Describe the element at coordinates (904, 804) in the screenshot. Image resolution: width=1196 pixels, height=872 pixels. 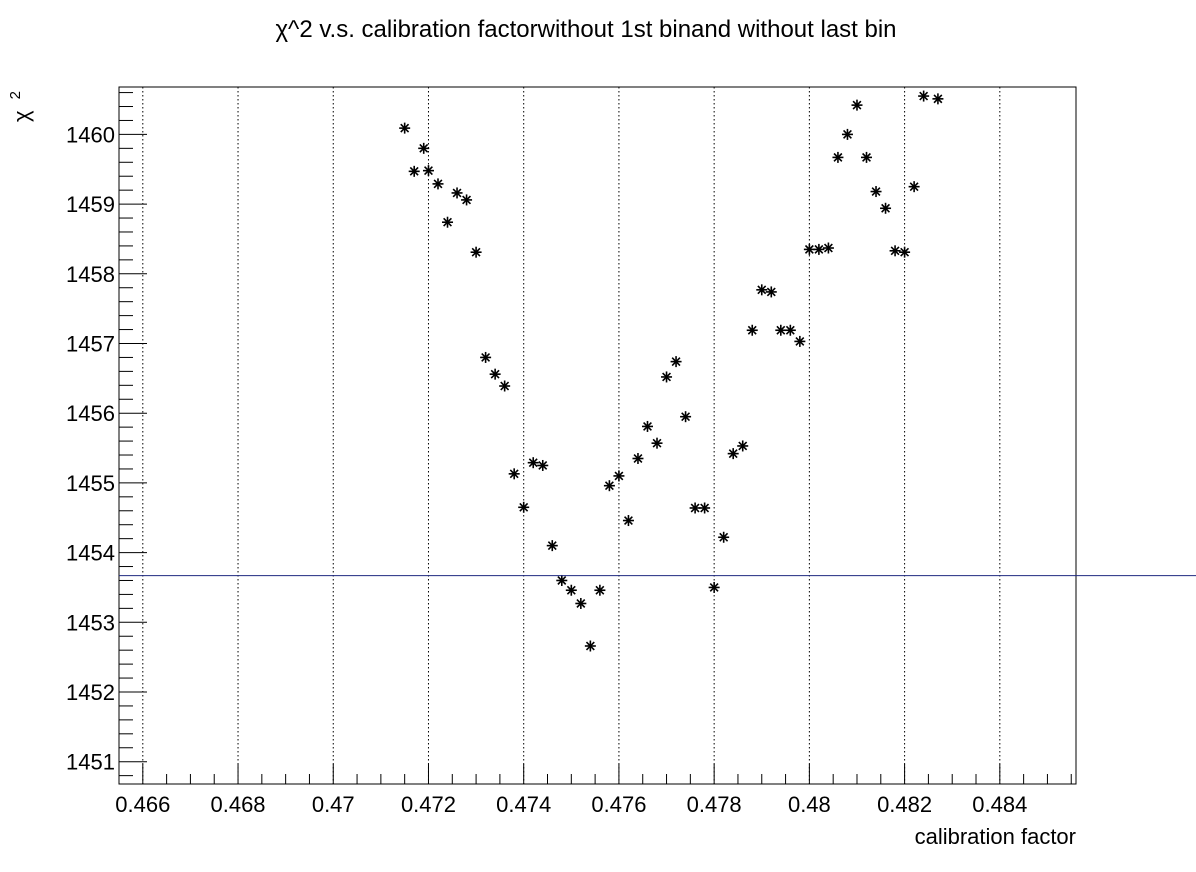
I see `x-tick-label: 0.482` at that location.